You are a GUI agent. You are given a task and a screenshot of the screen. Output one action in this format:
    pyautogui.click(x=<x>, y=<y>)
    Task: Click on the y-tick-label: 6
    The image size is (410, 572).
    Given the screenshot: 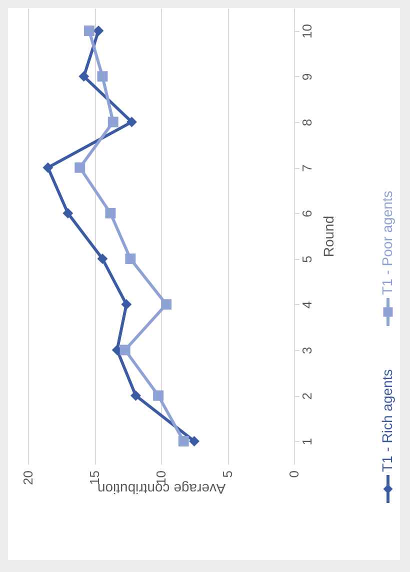 What is the action you would take?
    pyautogui.click(x=307, y=214)
    